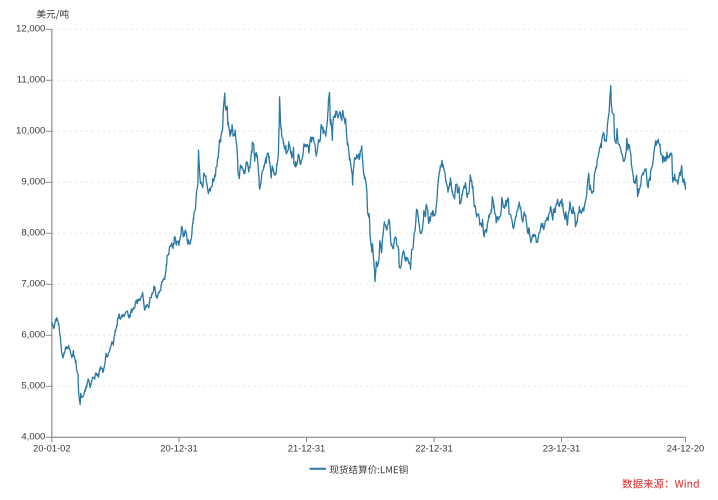  What do you see at coordinates (33, 232) in the screenshot?
I see `svg-text: 8,000` at bounding box center [33, 232].